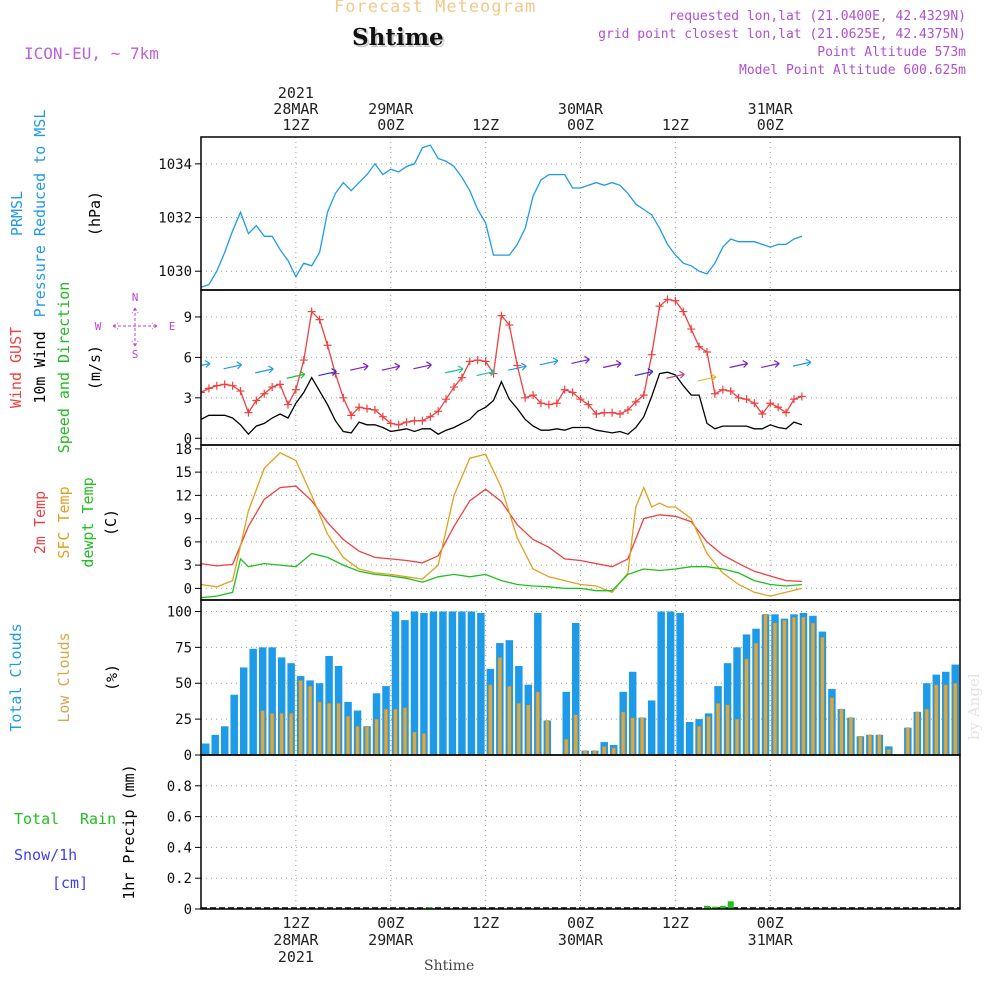 The image size is (1000, 1000). I want to click on top-time-tick-label: 12Z, so click(675, 125).